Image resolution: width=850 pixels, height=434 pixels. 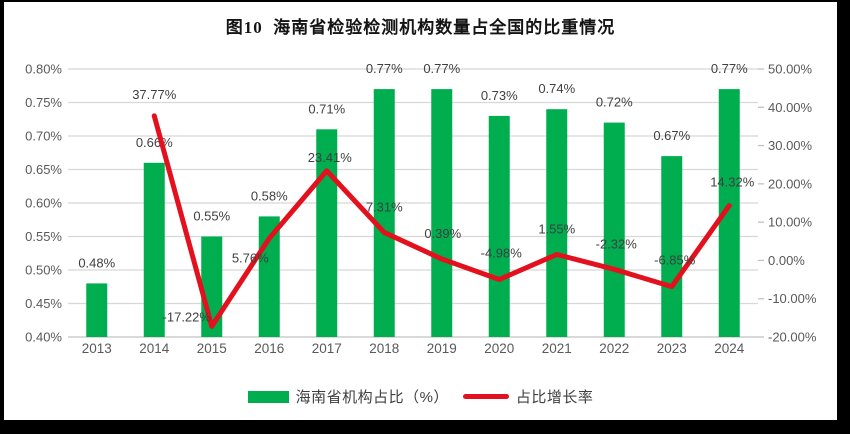 I want to click on right-axis-tick: 30.00%, so click(x=790, y=145).